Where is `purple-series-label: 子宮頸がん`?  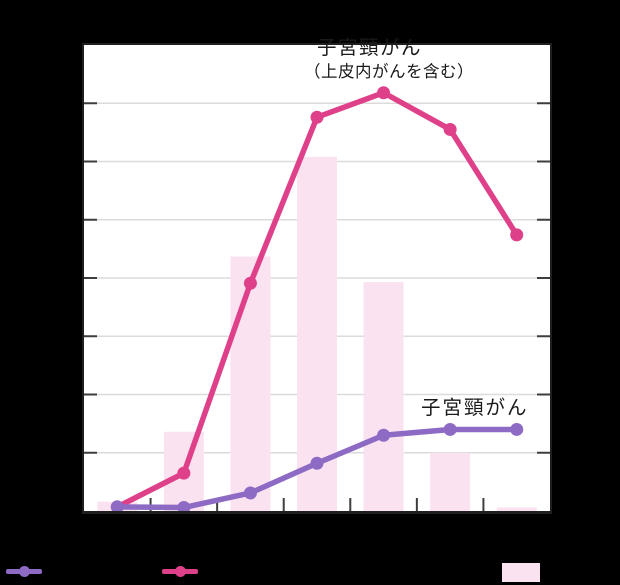
purple-series-label: 子宮頸がん is located at coordinates (475, 408).